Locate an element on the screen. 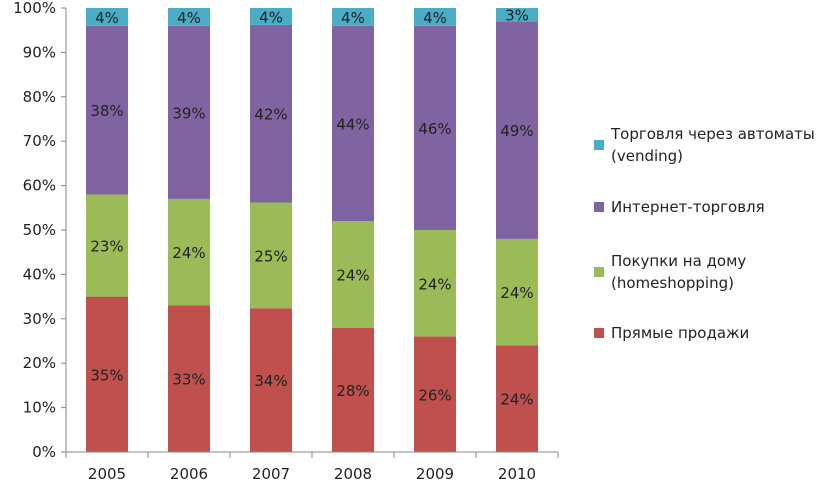 This screenshot has height=485, width=835. y-tick-label: 50% is located at coordinates (39, 230).